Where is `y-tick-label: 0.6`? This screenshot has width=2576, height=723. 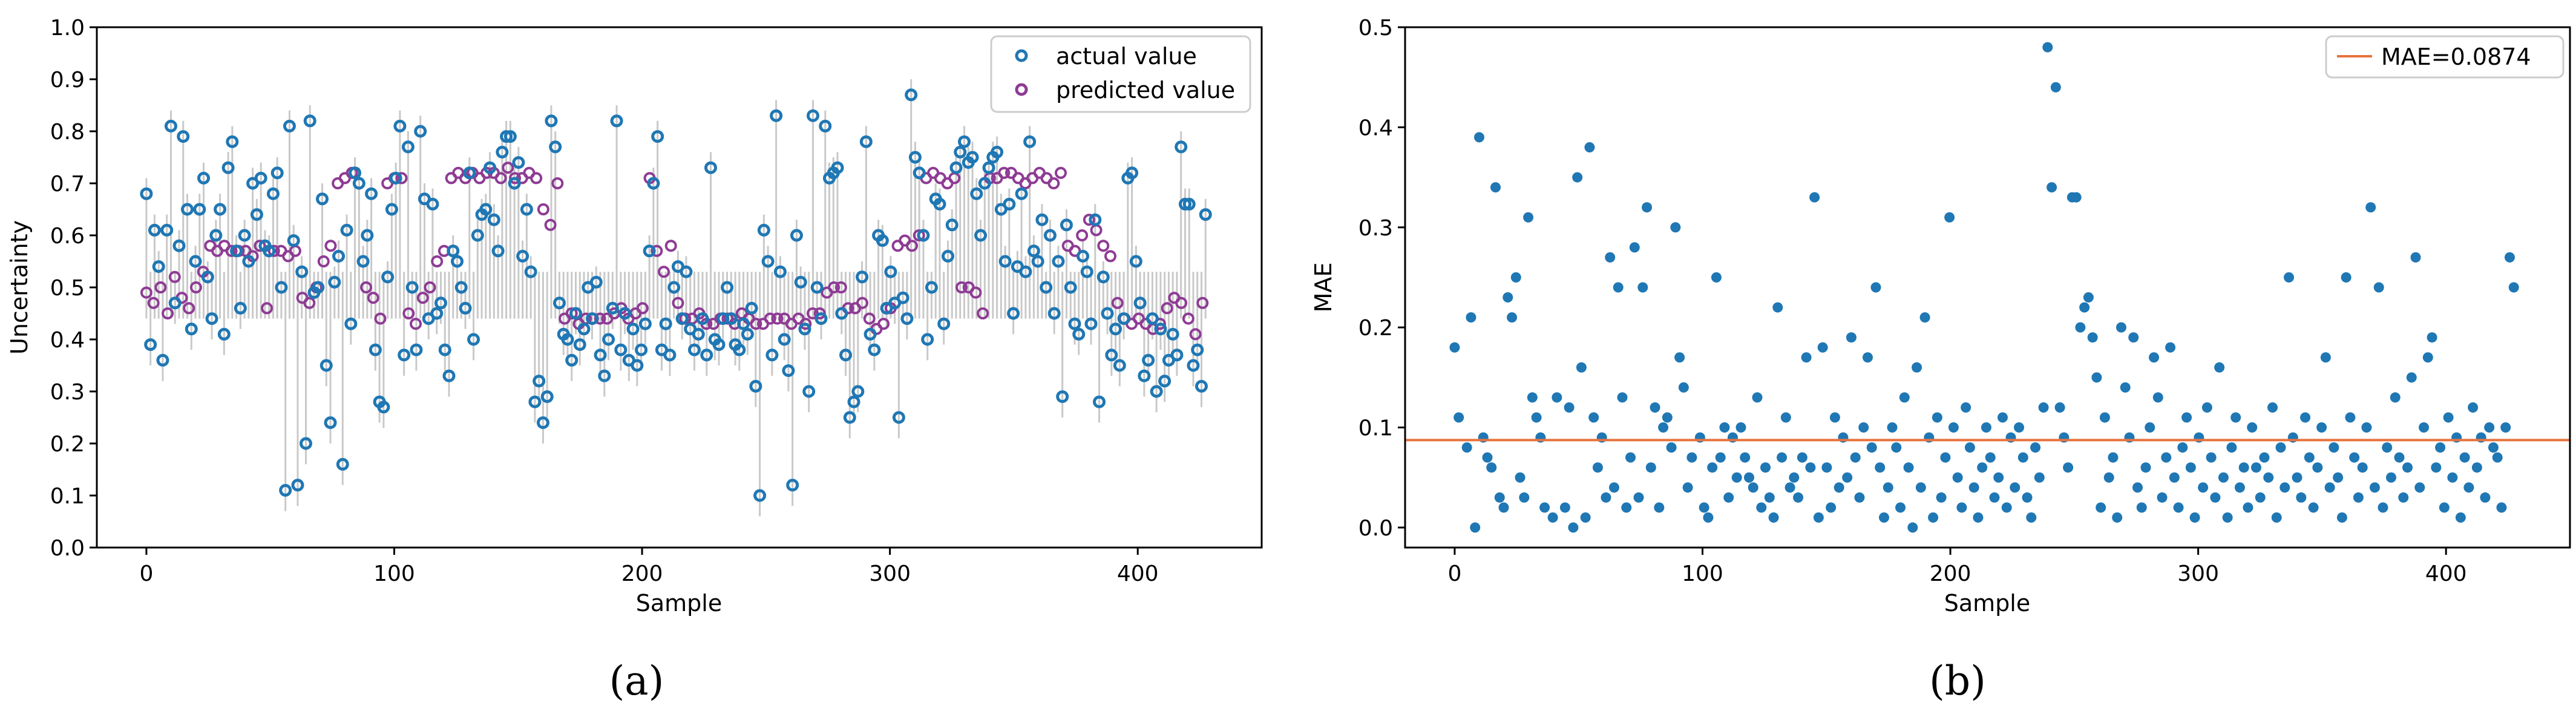 y-tick-label: 0.6 is located at coordinates (67, 236).